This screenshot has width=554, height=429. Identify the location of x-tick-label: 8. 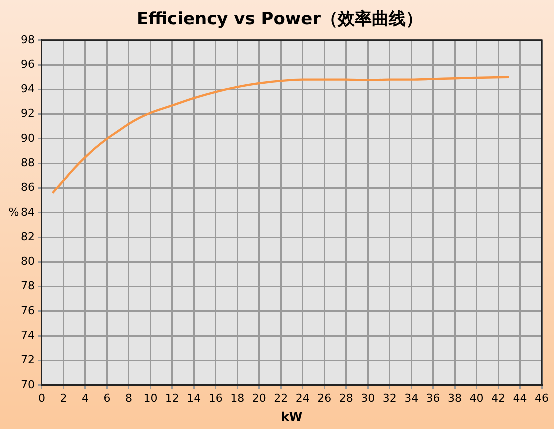
(128, 398).